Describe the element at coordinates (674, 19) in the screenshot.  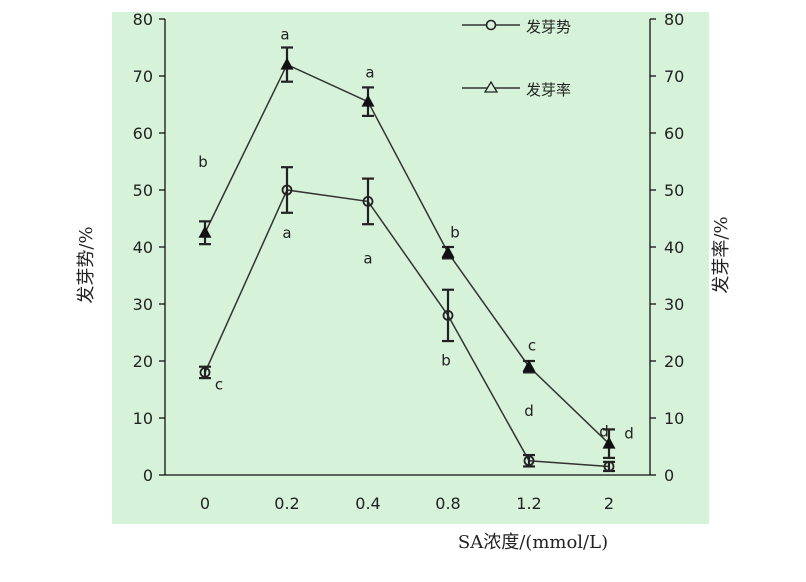
I see `y-tick-label-right: 80` at that location.